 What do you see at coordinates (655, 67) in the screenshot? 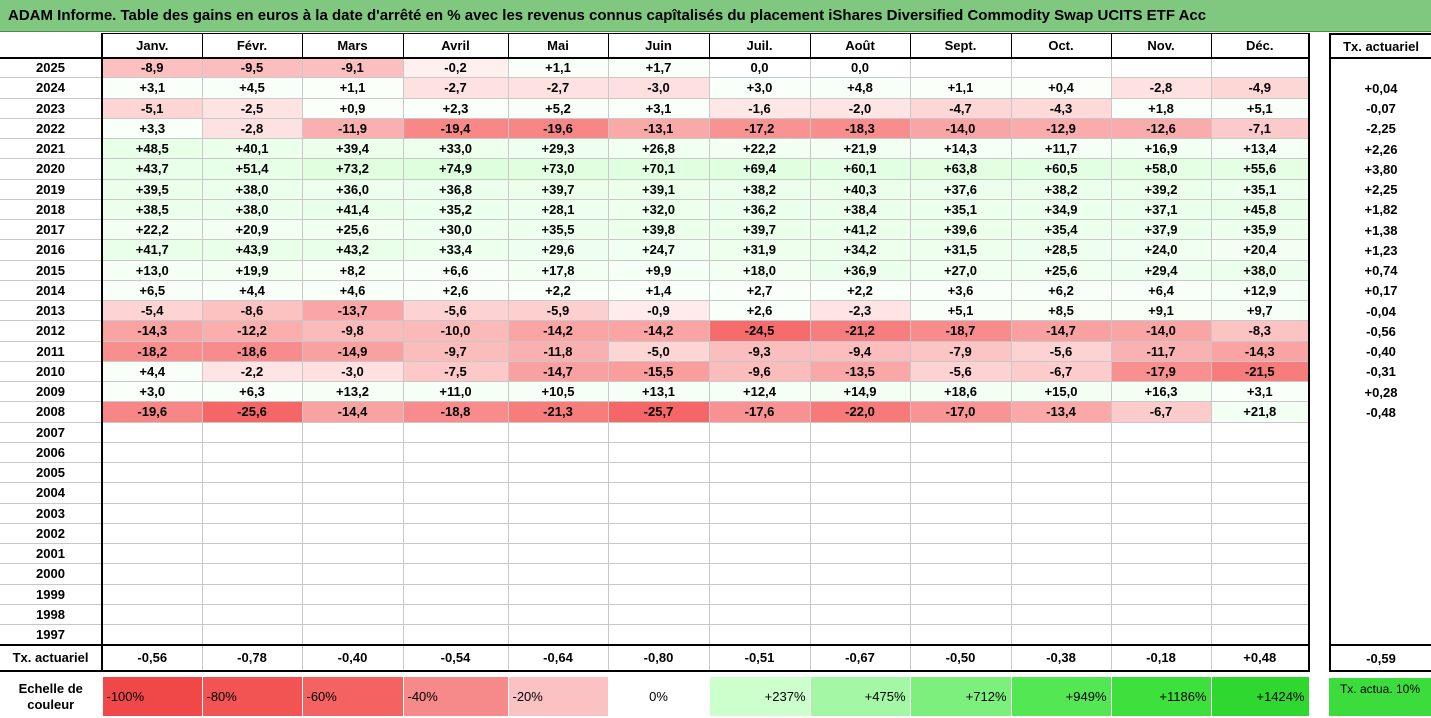
I see `year-row: 2025 -8,9 -9,5 -9,1 -0,2 +1,1 +1,7 0,0 0,0` at bounding box center [655, 67].